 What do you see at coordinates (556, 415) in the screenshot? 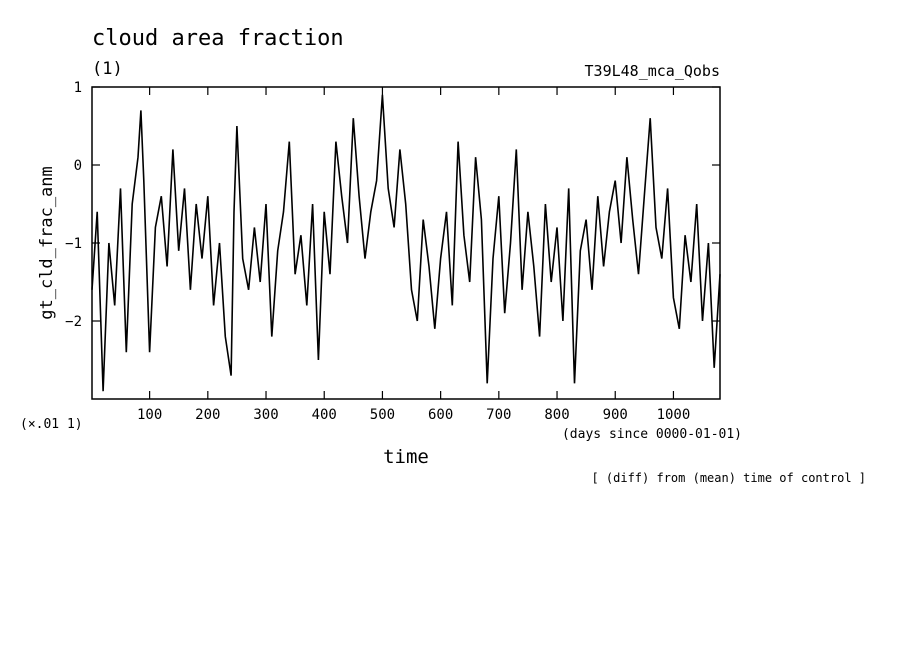
I see `x-tick-label: 800` at bounding box center [556, 415].